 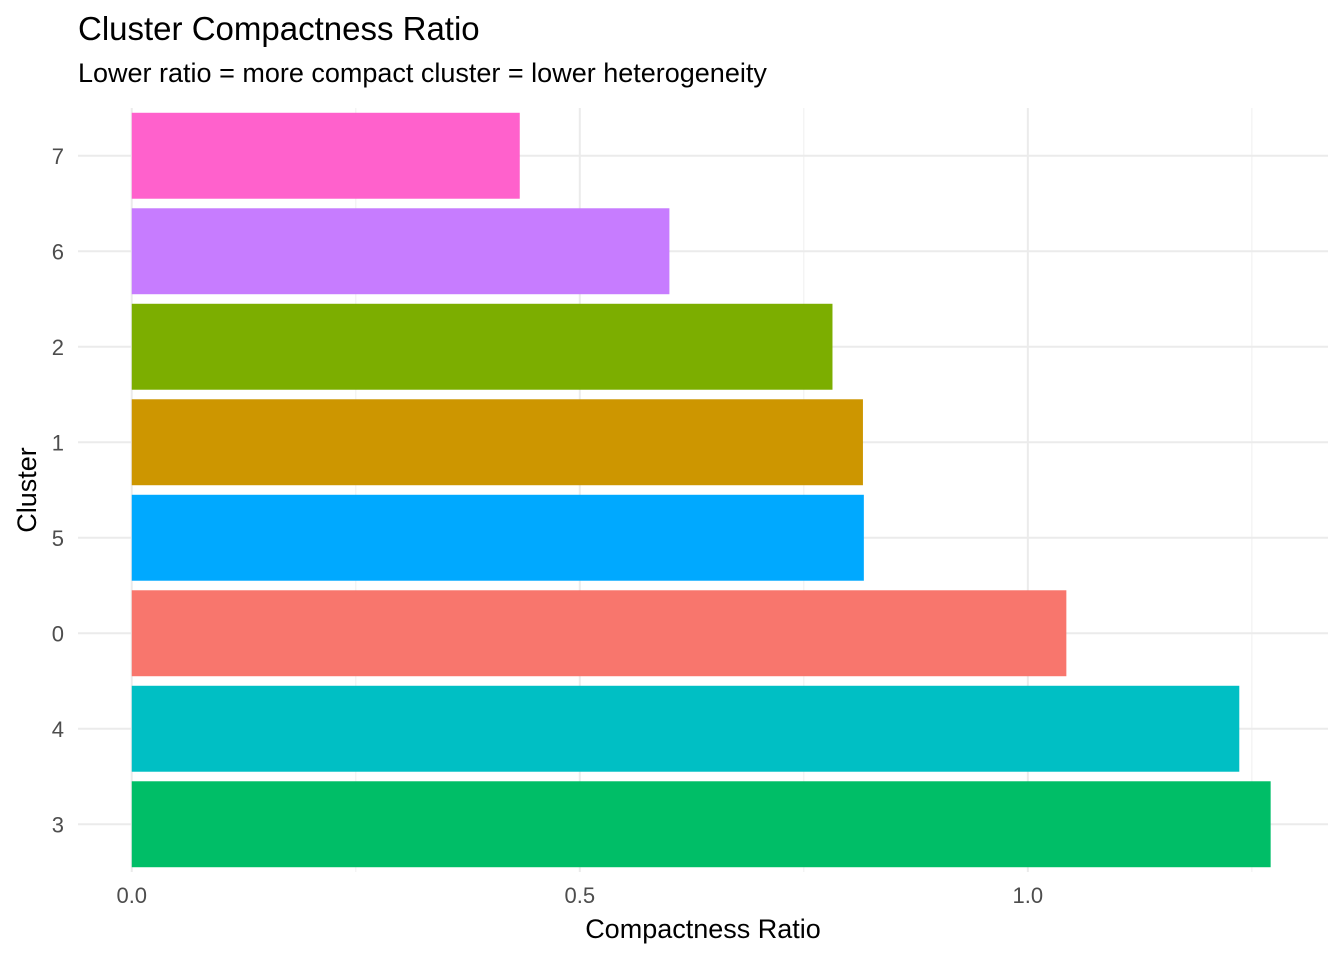 What do you see at coordinates (579, 895) in the screenshot?
I see `x-tick-label: 0.5` at bounding box center [579, 895].